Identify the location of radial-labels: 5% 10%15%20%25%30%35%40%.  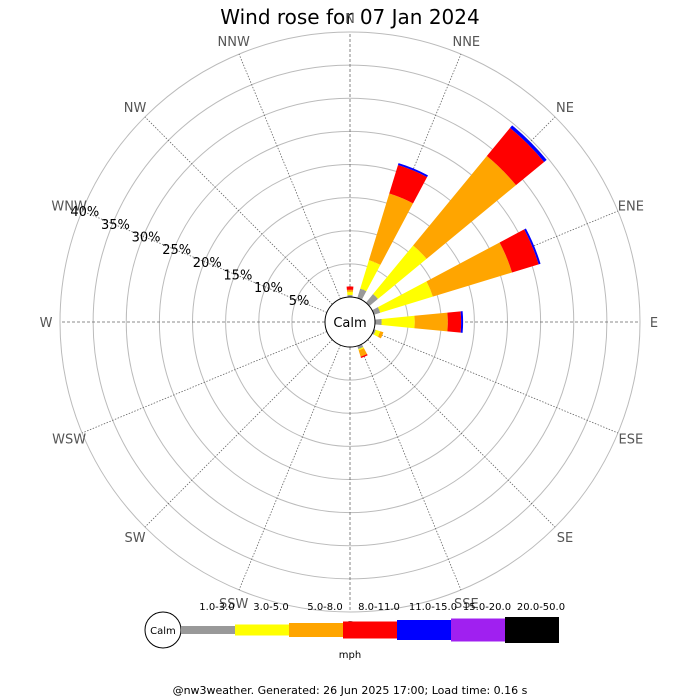
(189, 257).